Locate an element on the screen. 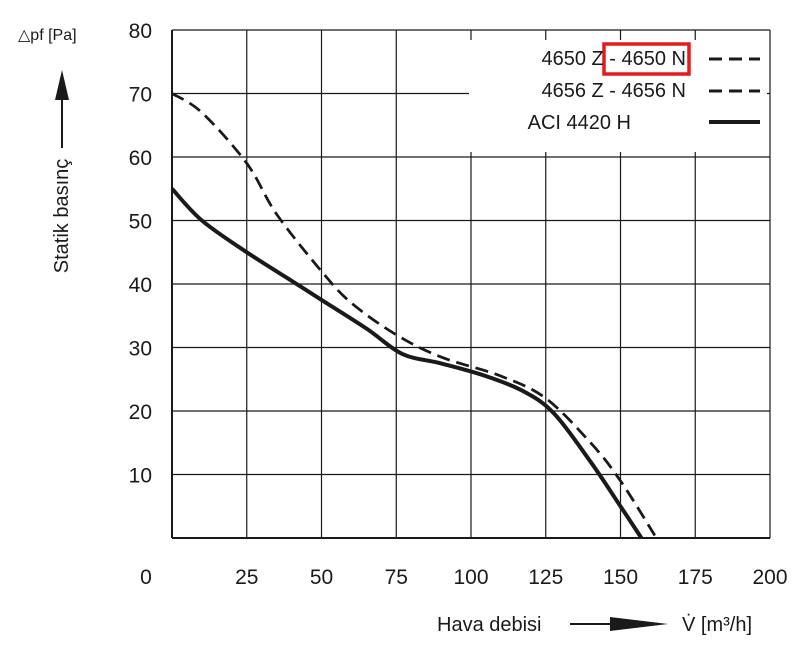 Image resolution: width=812 pixels, height=652 pixels. y-axis-title: Statik basınç is located at coordinates (62, 216).